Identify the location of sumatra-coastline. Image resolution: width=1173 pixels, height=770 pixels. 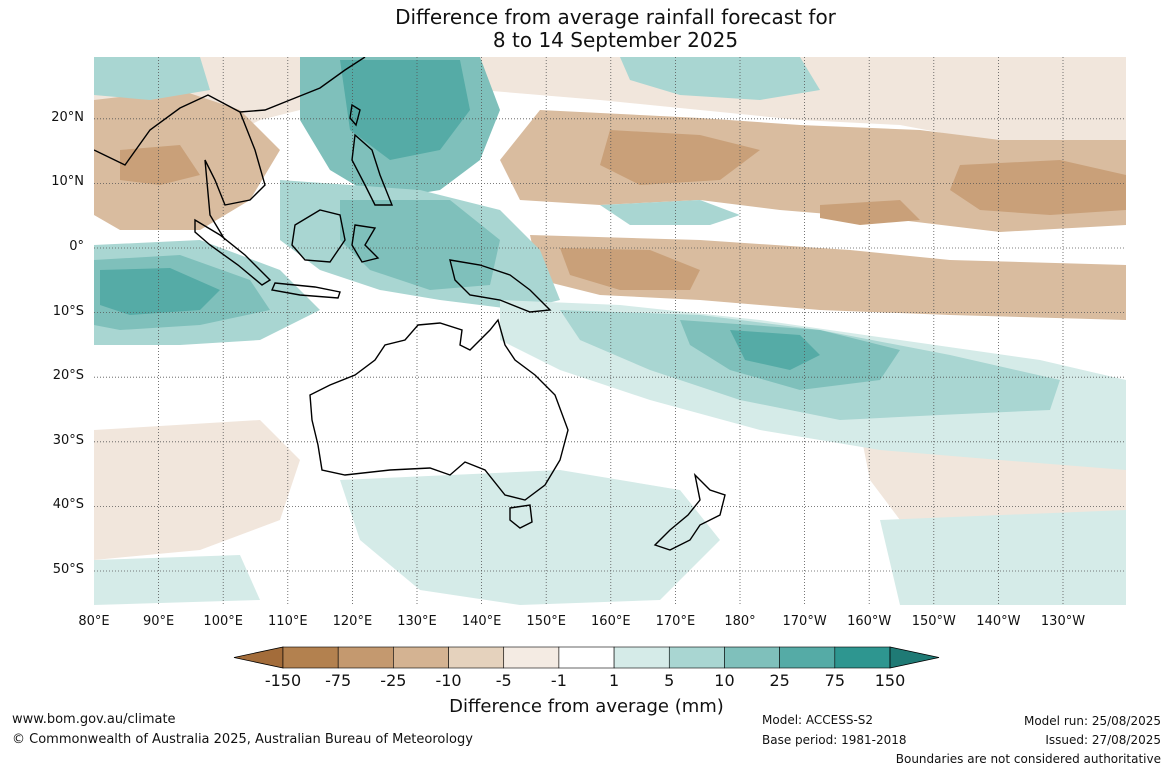
(233, 252).